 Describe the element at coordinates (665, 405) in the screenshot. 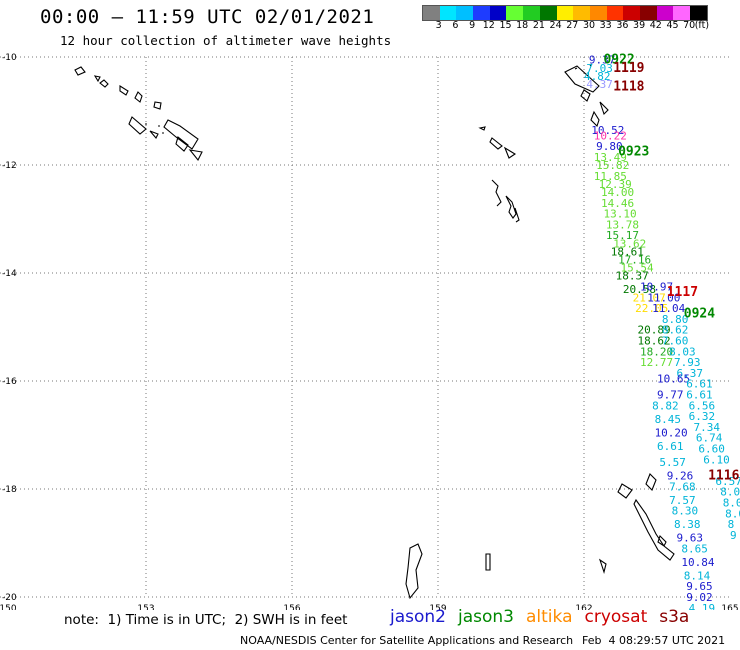

I see `wave-height-label: 8.82` at that location.